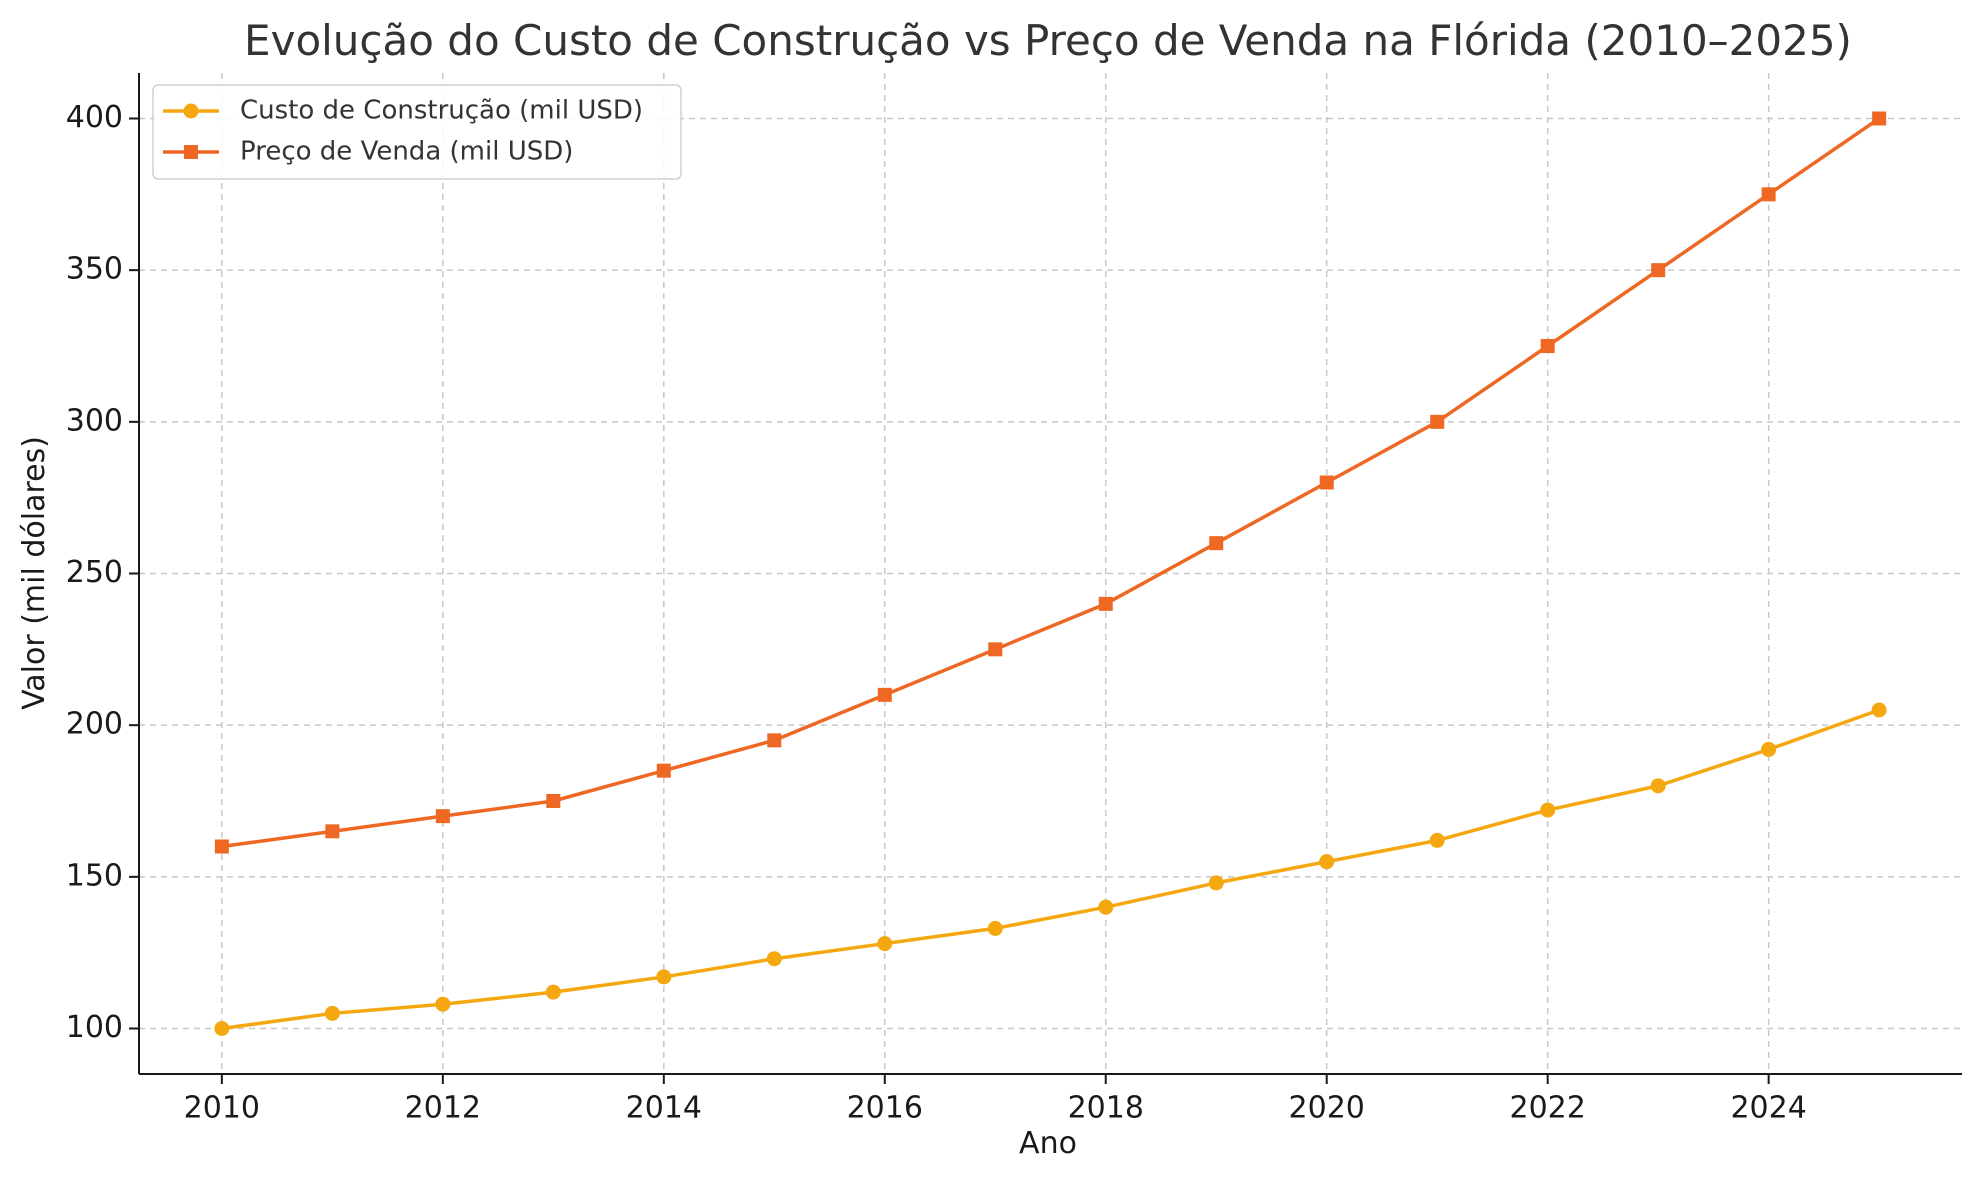  Describe the element at coordinates (1048, 1143) in the screenshot. I see `x-axis-label: Ano` at that location.